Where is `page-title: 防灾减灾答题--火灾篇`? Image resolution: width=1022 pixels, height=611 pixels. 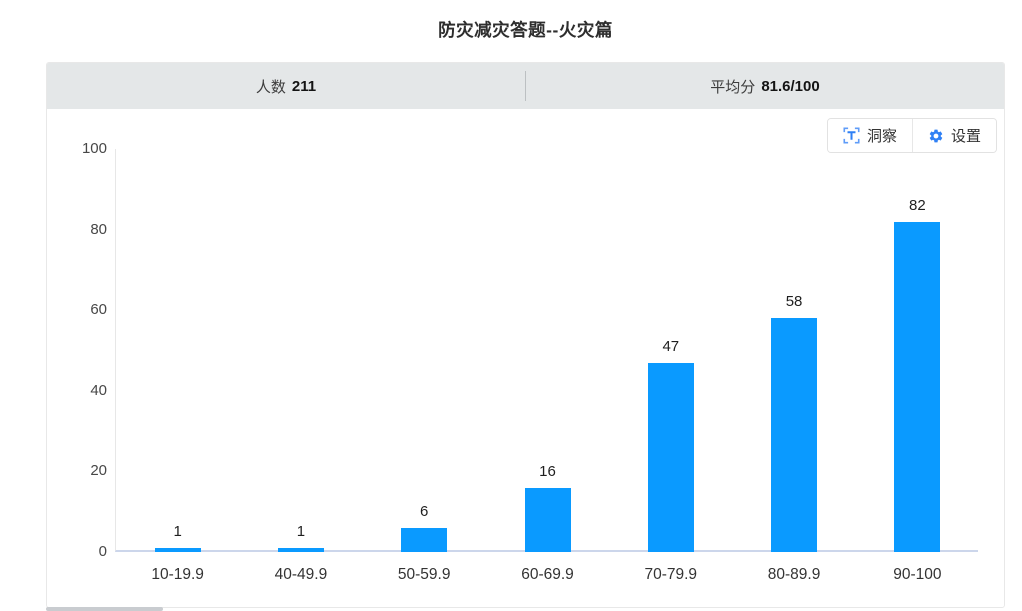 page-title: 防灾减灾答题--火灾篇 is located at coordinates (525, 30).